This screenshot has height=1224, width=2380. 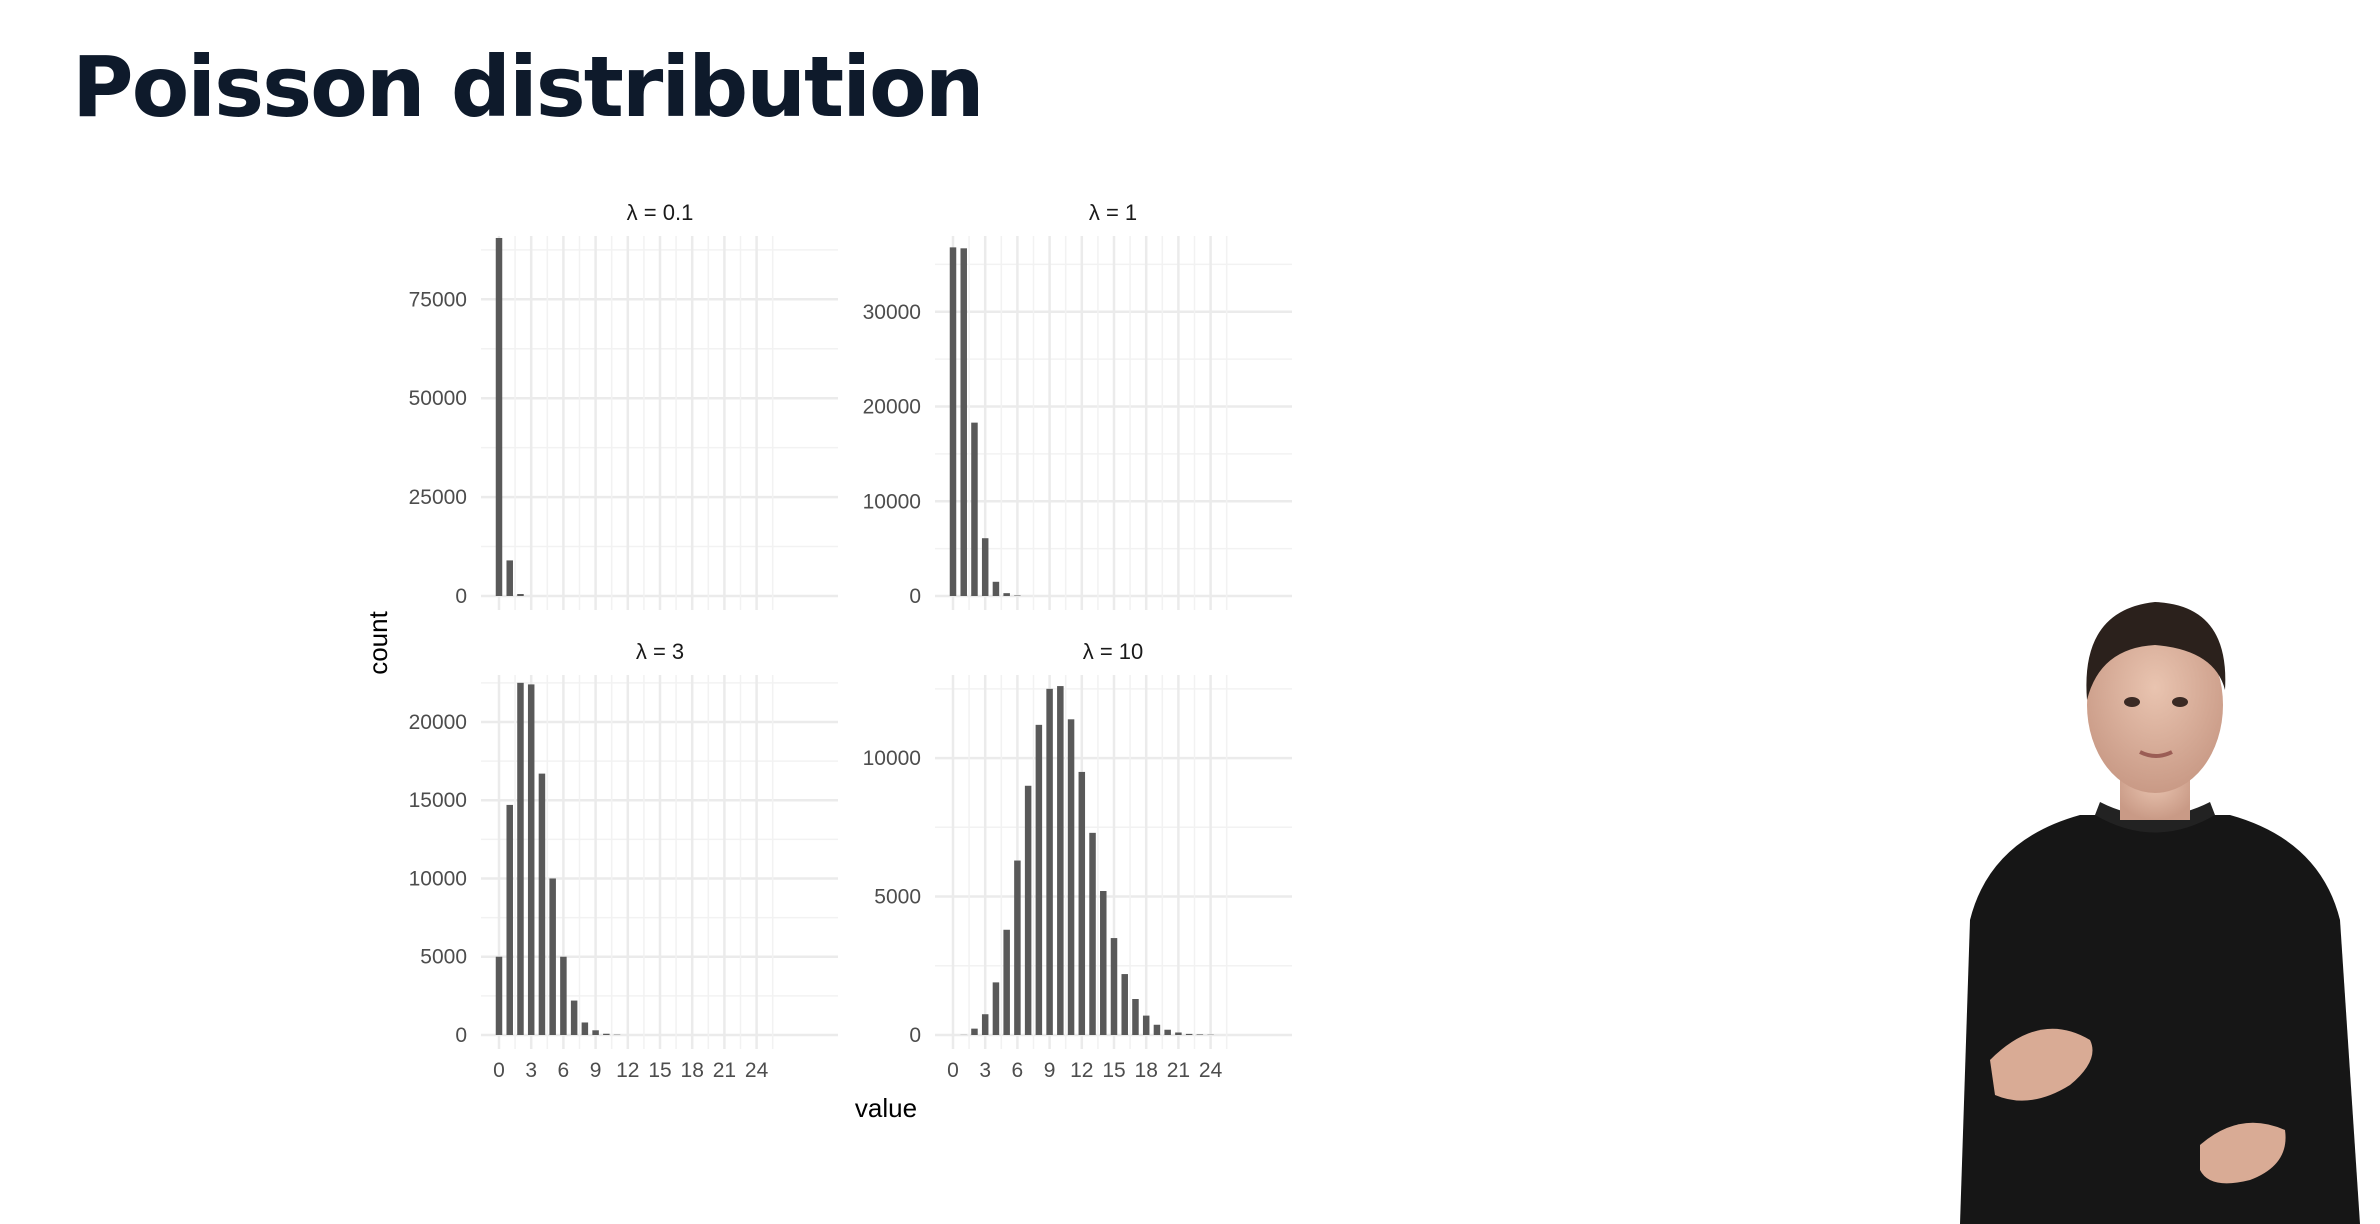 What do you see at coordinates (892, 312) in the screenshot?
I see `y-tick-label: 30000` at bounding box center [892, 312].